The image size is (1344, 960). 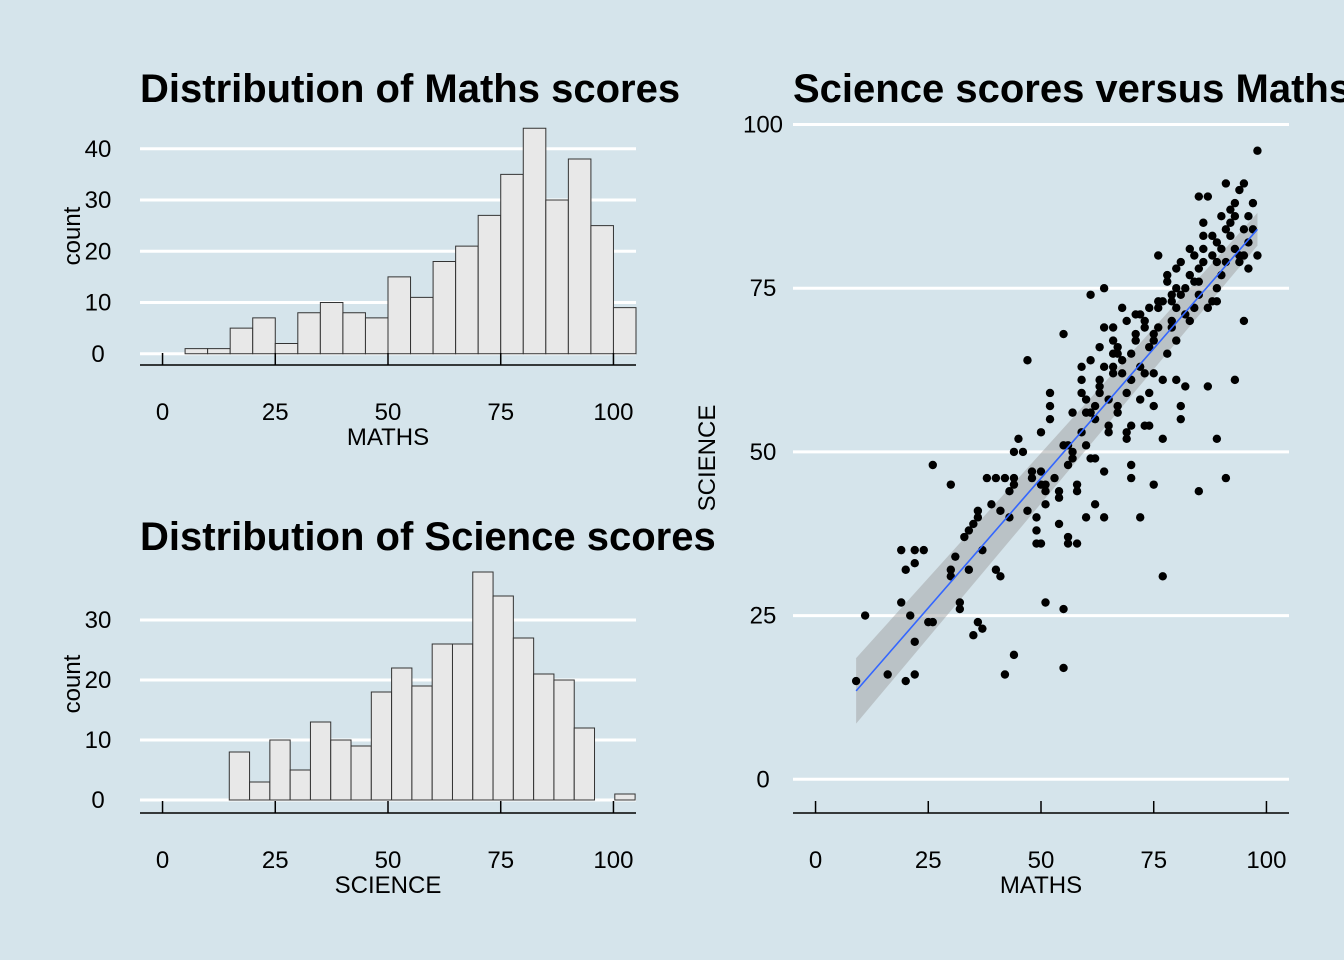 I want to click on y-tick-label: 25, so click(x=763, y=616).